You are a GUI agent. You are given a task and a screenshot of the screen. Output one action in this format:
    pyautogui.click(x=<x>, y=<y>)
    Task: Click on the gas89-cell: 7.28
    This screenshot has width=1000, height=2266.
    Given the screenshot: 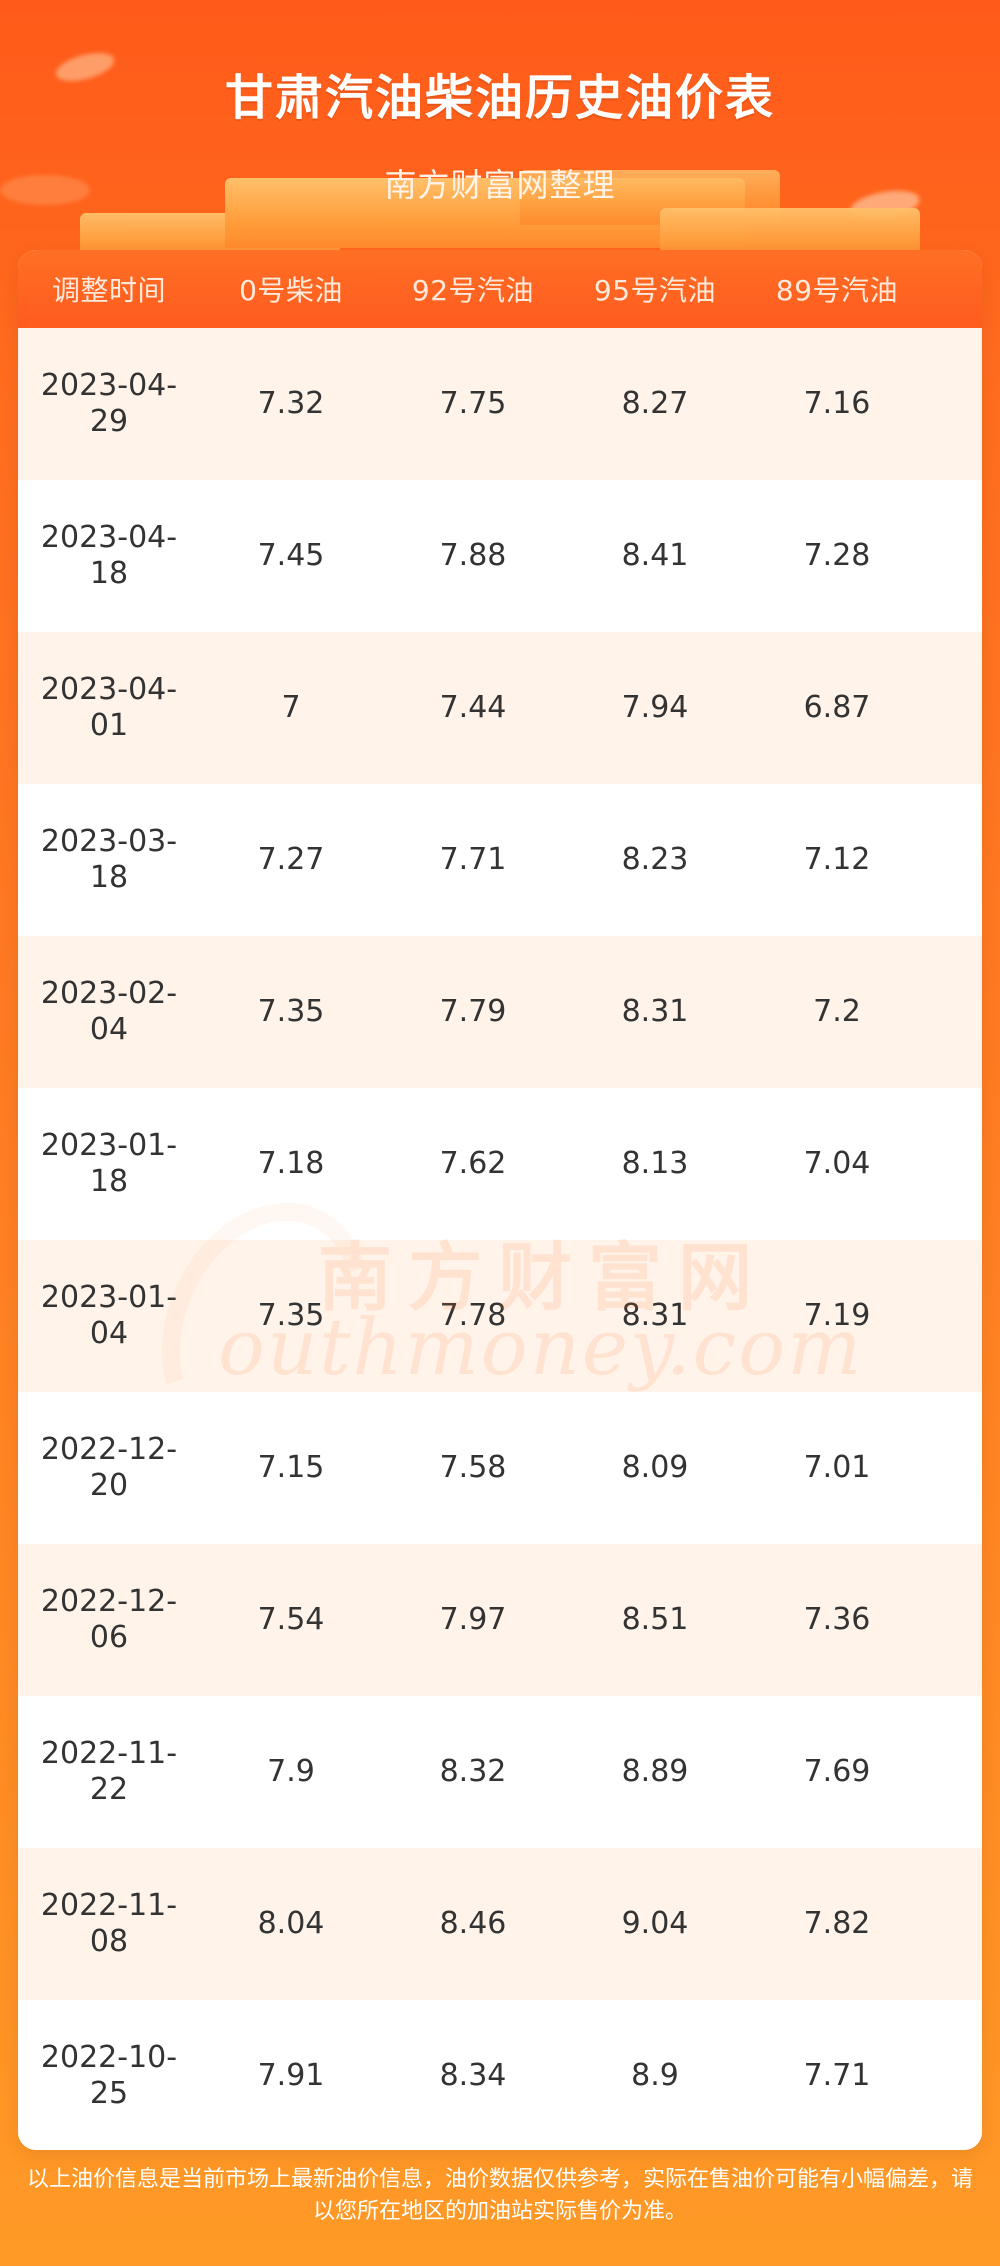 What is the action you would take?
    pyautogui.click(x=837, y=555)
    